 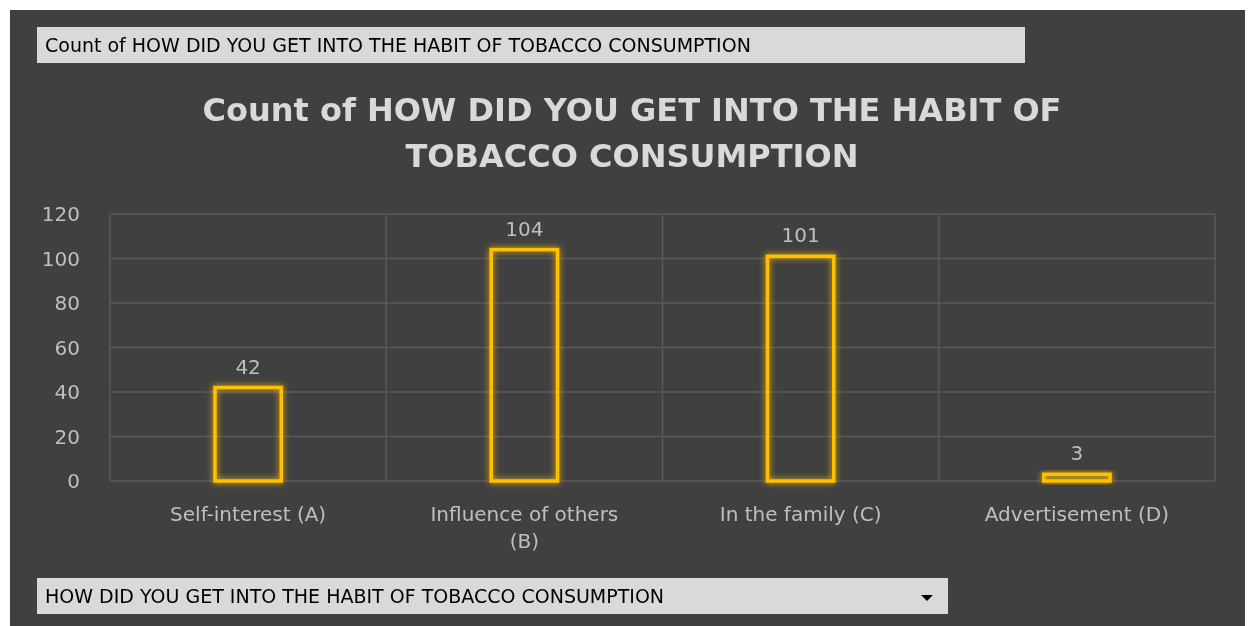 I want to click on x-tick-label: Advertisement (D), so click(x=1076, y=514).